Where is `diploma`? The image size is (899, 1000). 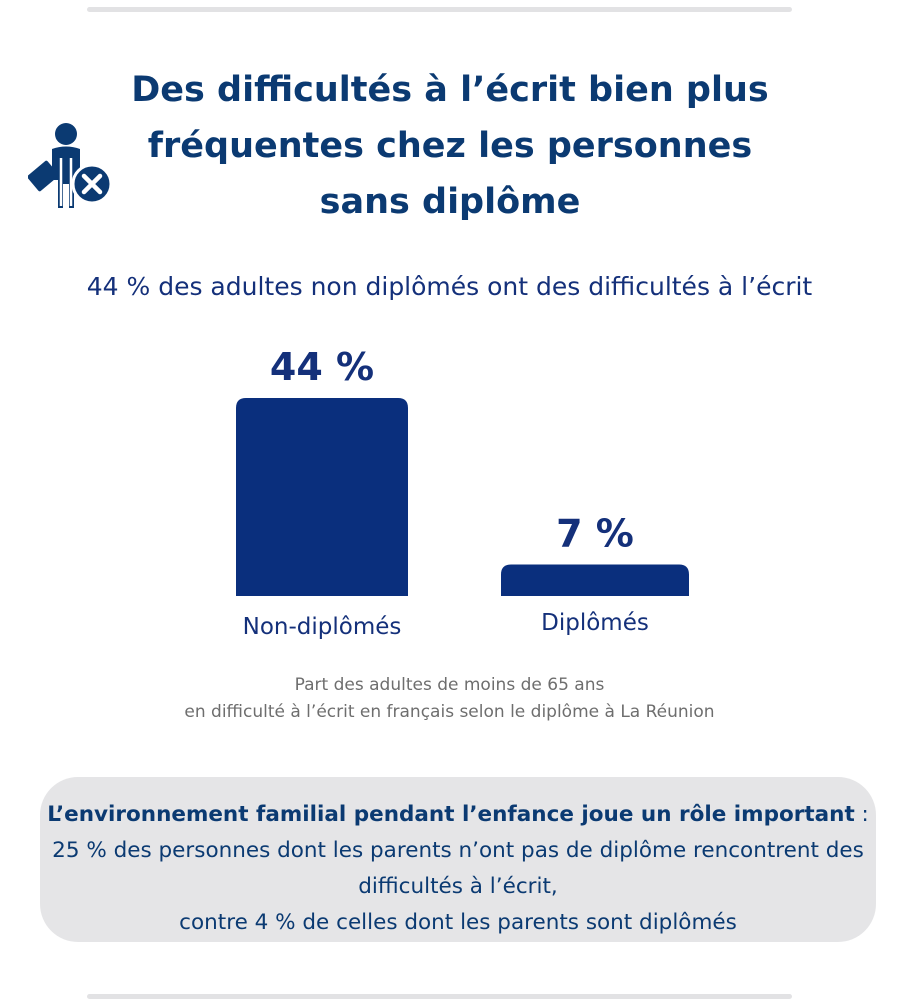
diploma is located at coordinates (43, 176).